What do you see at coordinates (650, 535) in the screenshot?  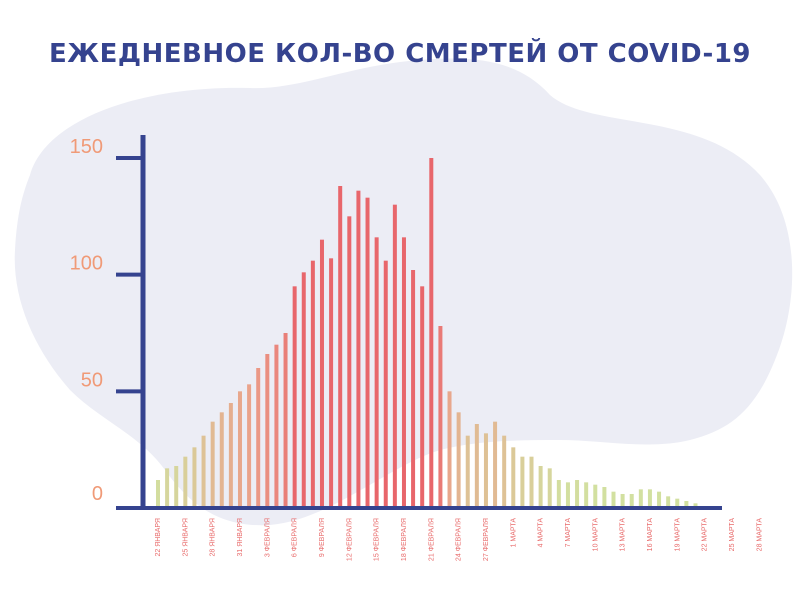 I see `x-tick-label: 16 МАРТА` at bounding box center [650, 535].